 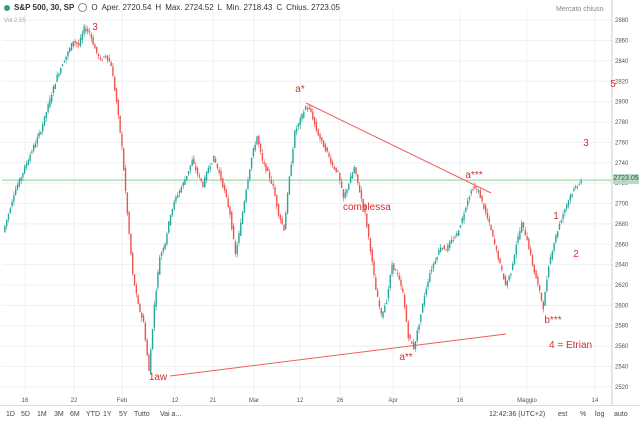 What do you see at coordinates (44, 7) in the screenshot?
I see `symbol-label: S&P 500, 30, SP` at bounding box center [44, 7].